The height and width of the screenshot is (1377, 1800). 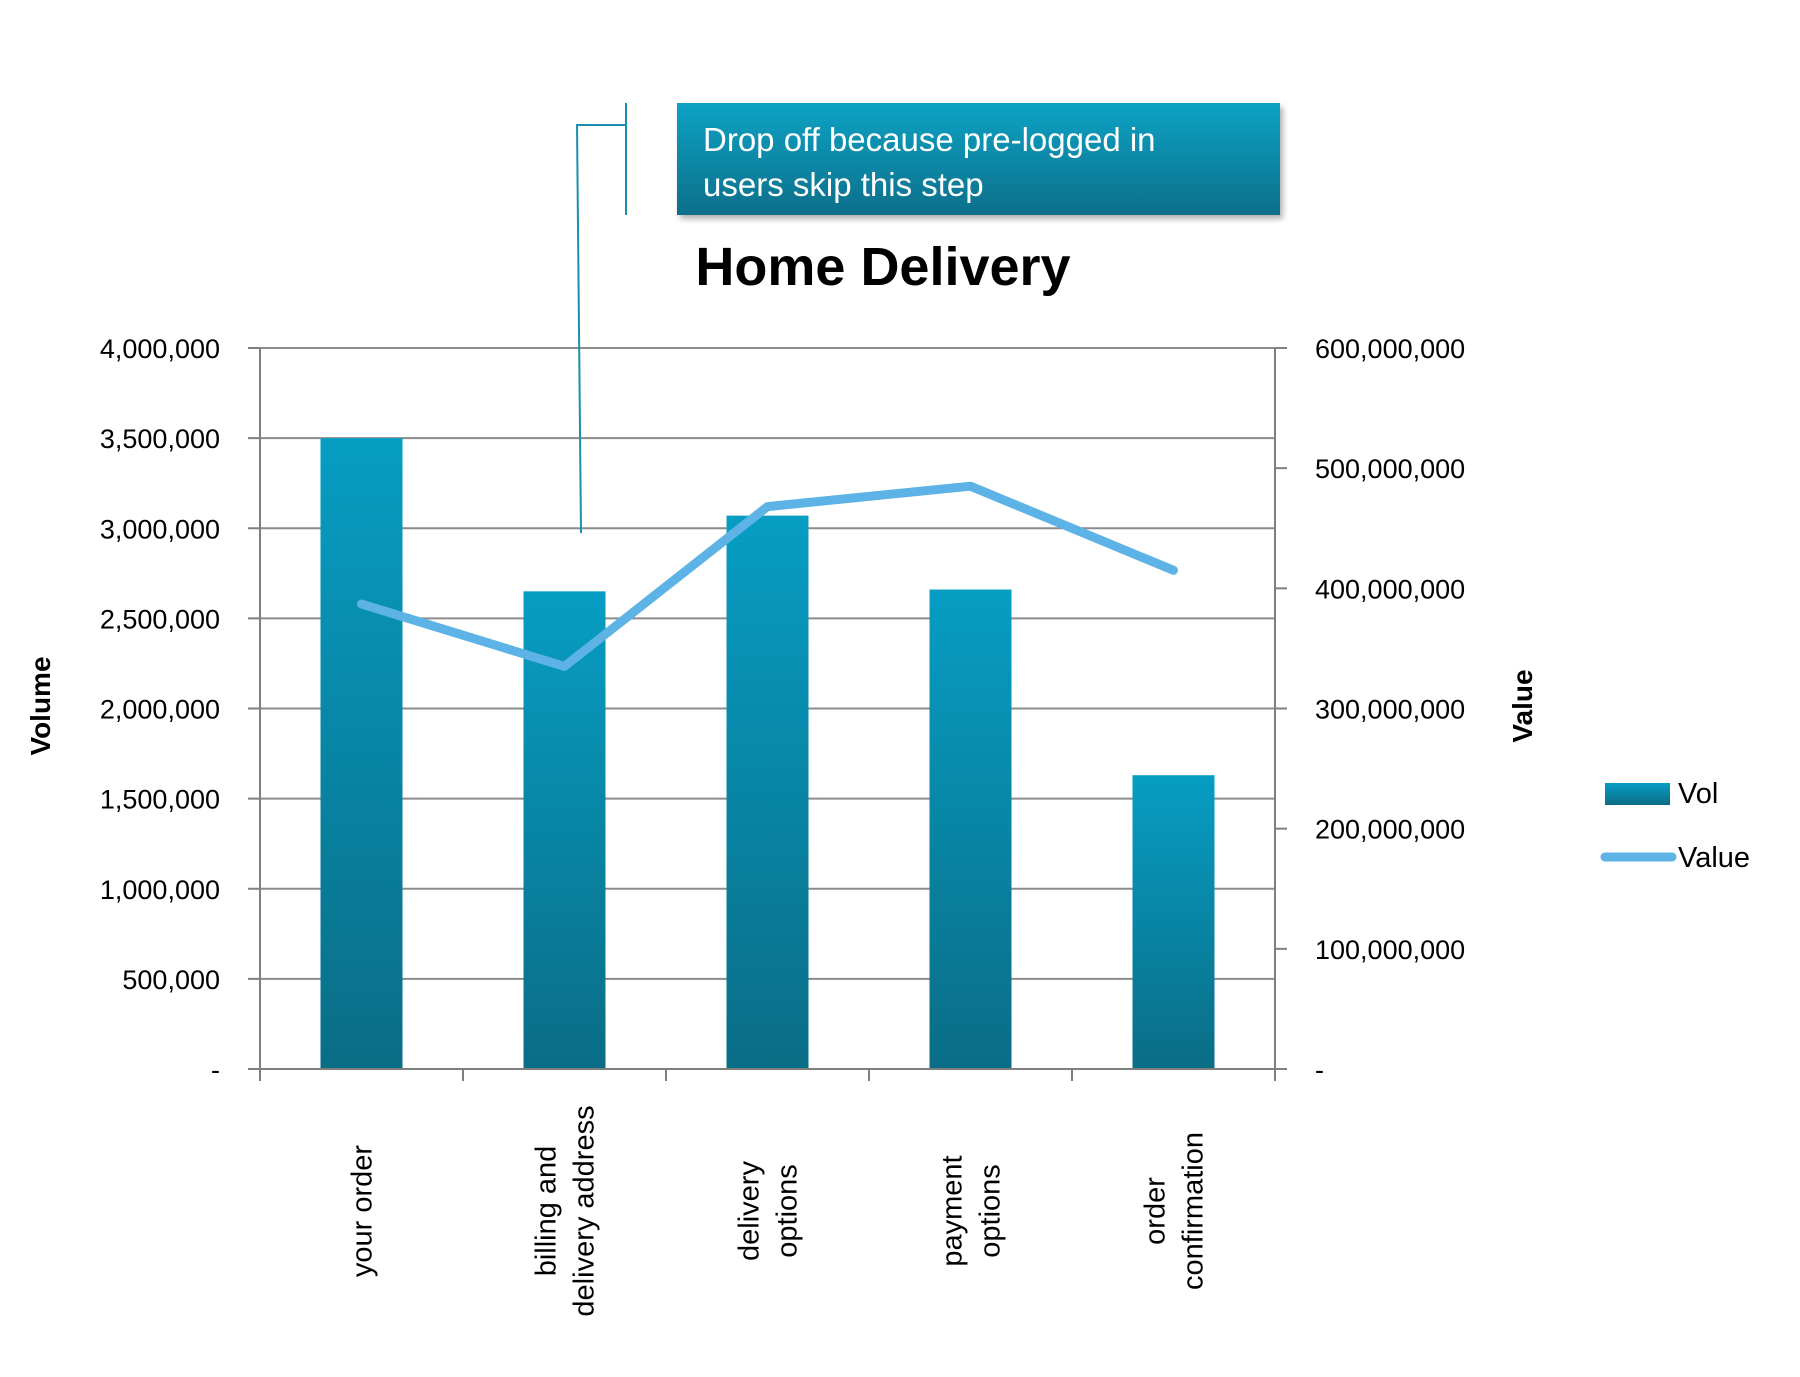 What do you see at coordinates (750, 1211) in the screenshot?
I see `x-tick-label-line: delivery` at bounding box center [750, 1211].